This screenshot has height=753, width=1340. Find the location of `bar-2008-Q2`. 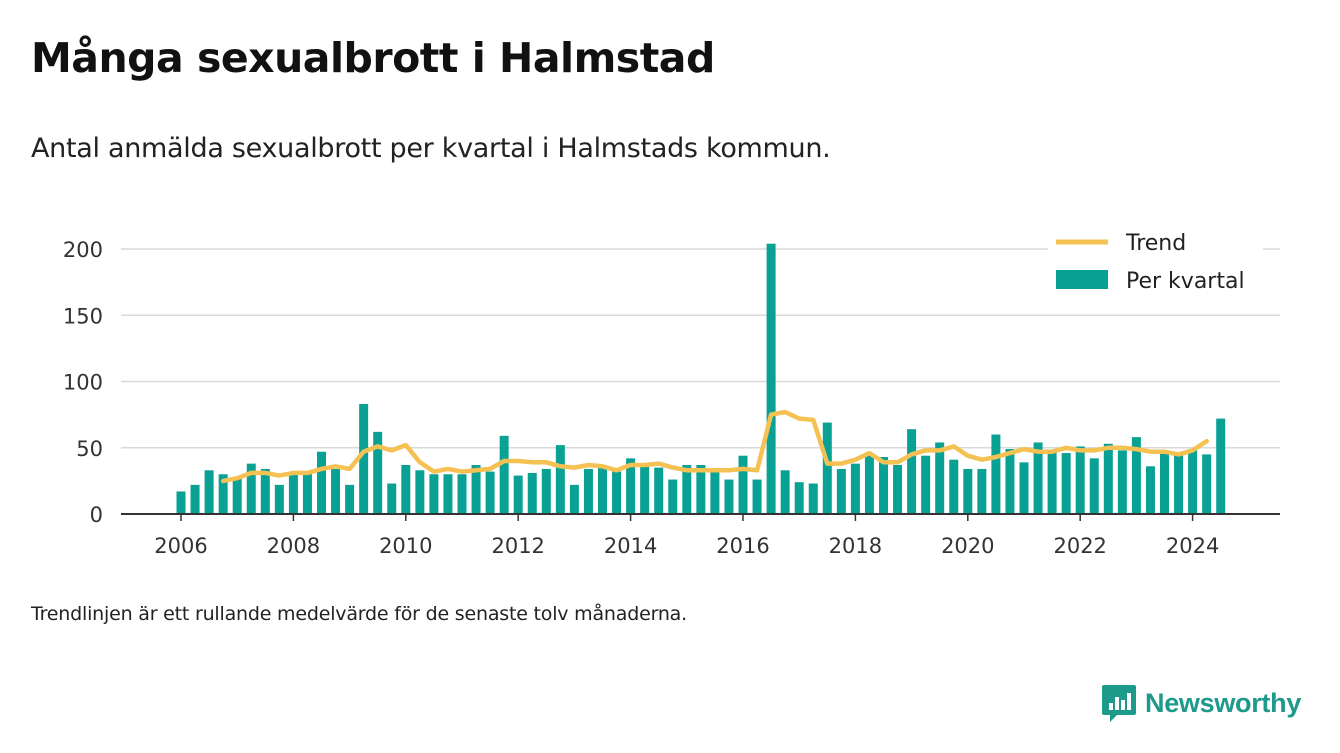

bar-2008-Q2 is located at coordinates (307, 492).